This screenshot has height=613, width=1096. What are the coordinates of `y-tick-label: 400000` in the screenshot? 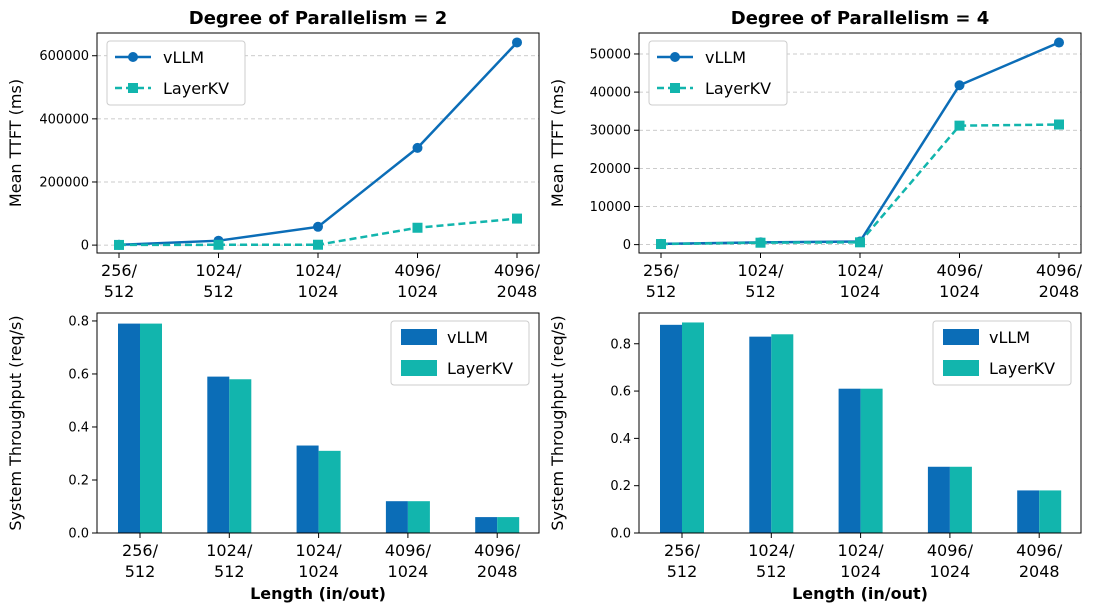 It's located at (64, 119).